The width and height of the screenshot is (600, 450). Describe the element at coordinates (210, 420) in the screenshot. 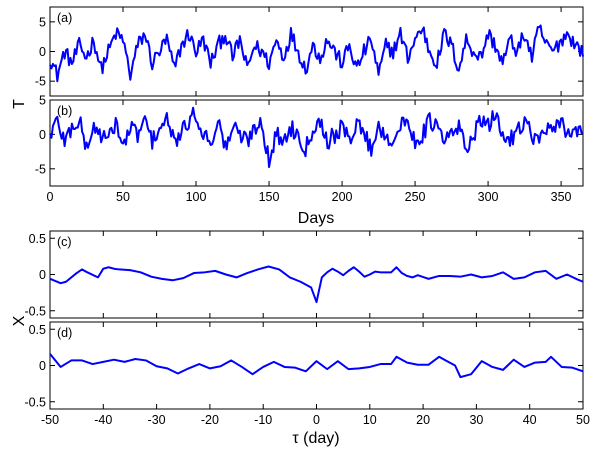

I see `xtick-label: -20` at that location.